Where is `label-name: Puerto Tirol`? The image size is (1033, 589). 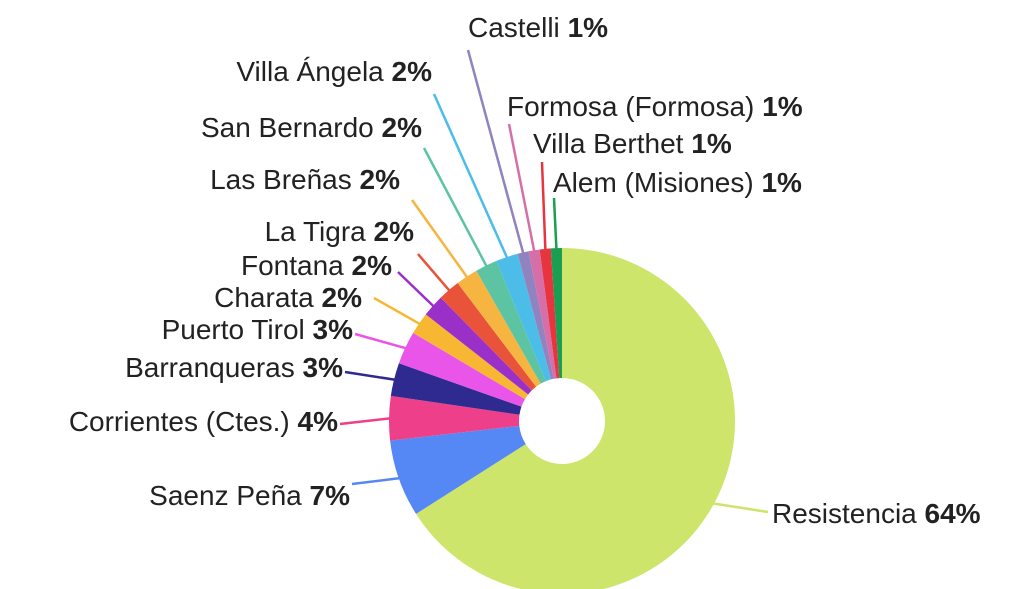
label-name: Puerto Tirol is located at coordinates (233, 329).